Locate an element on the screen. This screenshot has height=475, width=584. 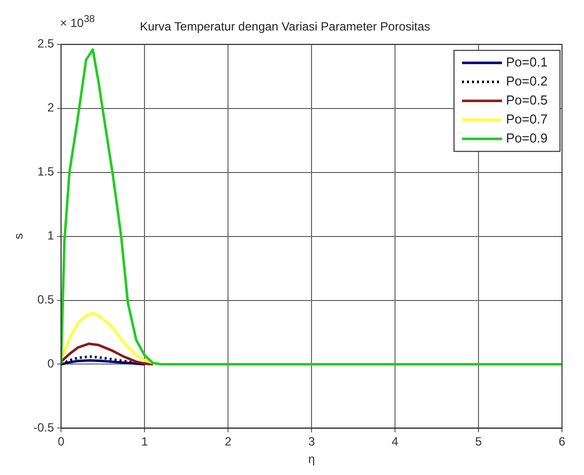
x-axis-title: η is located at coordinates (311, 459).